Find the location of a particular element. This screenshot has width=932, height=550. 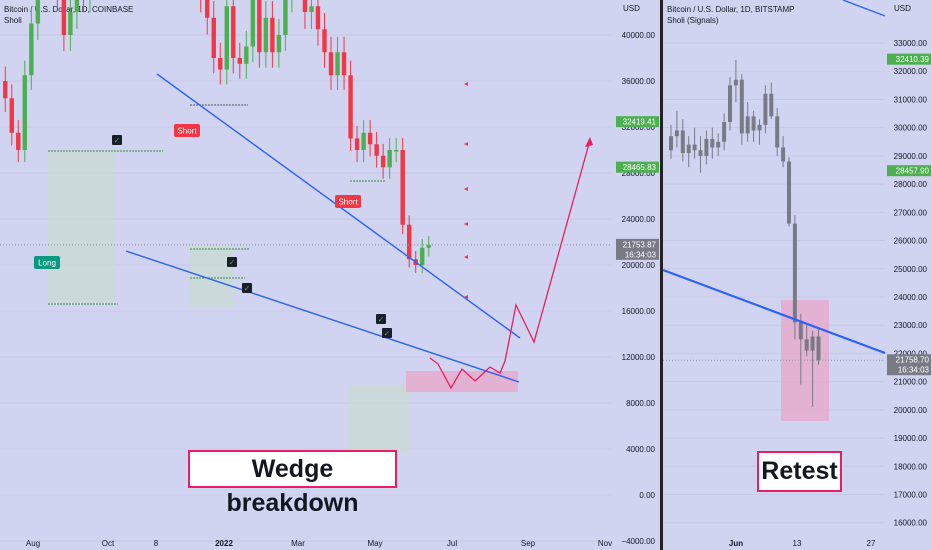

y-tick-label: 18000.00 is located at coordinates (911, 466).